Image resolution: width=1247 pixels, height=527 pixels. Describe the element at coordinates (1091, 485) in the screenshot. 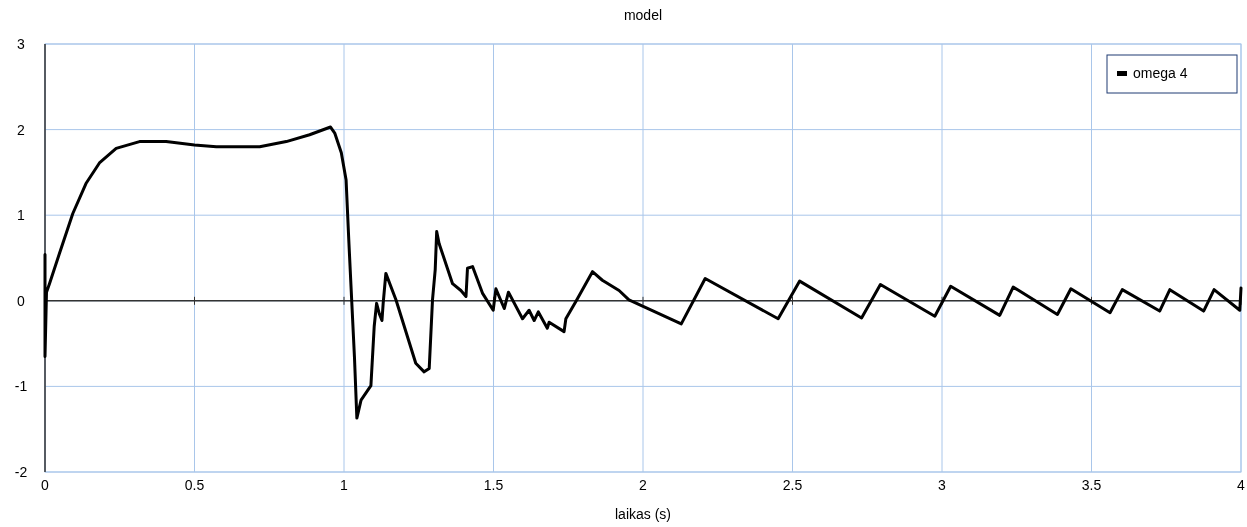

I see `x-tick-label: 3.5` at that location.